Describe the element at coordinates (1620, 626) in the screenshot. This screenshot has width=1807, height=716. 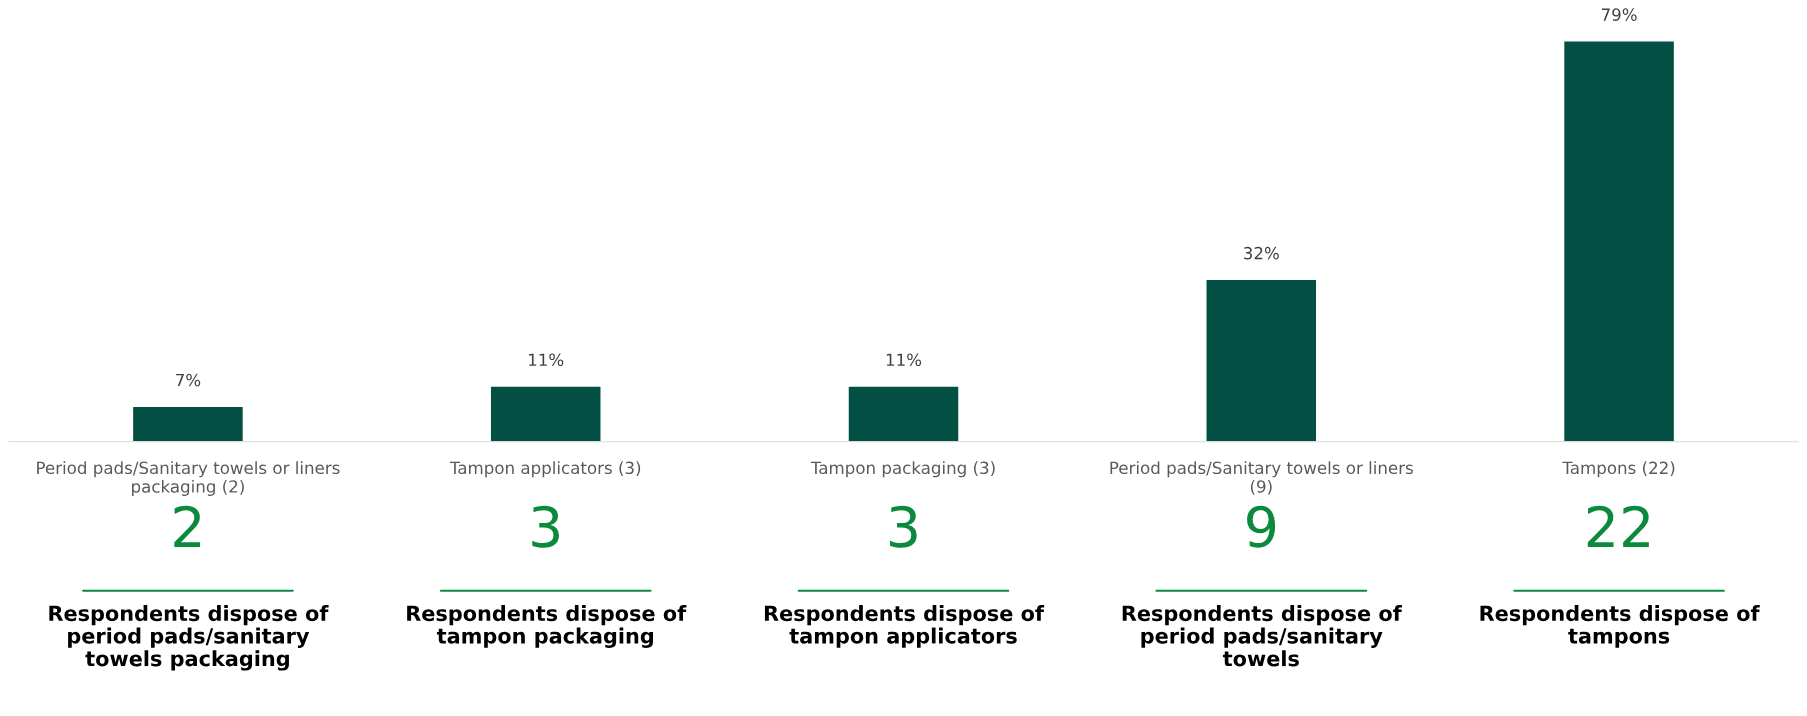
I see `text: Respondents dispose of tampons` at that location.